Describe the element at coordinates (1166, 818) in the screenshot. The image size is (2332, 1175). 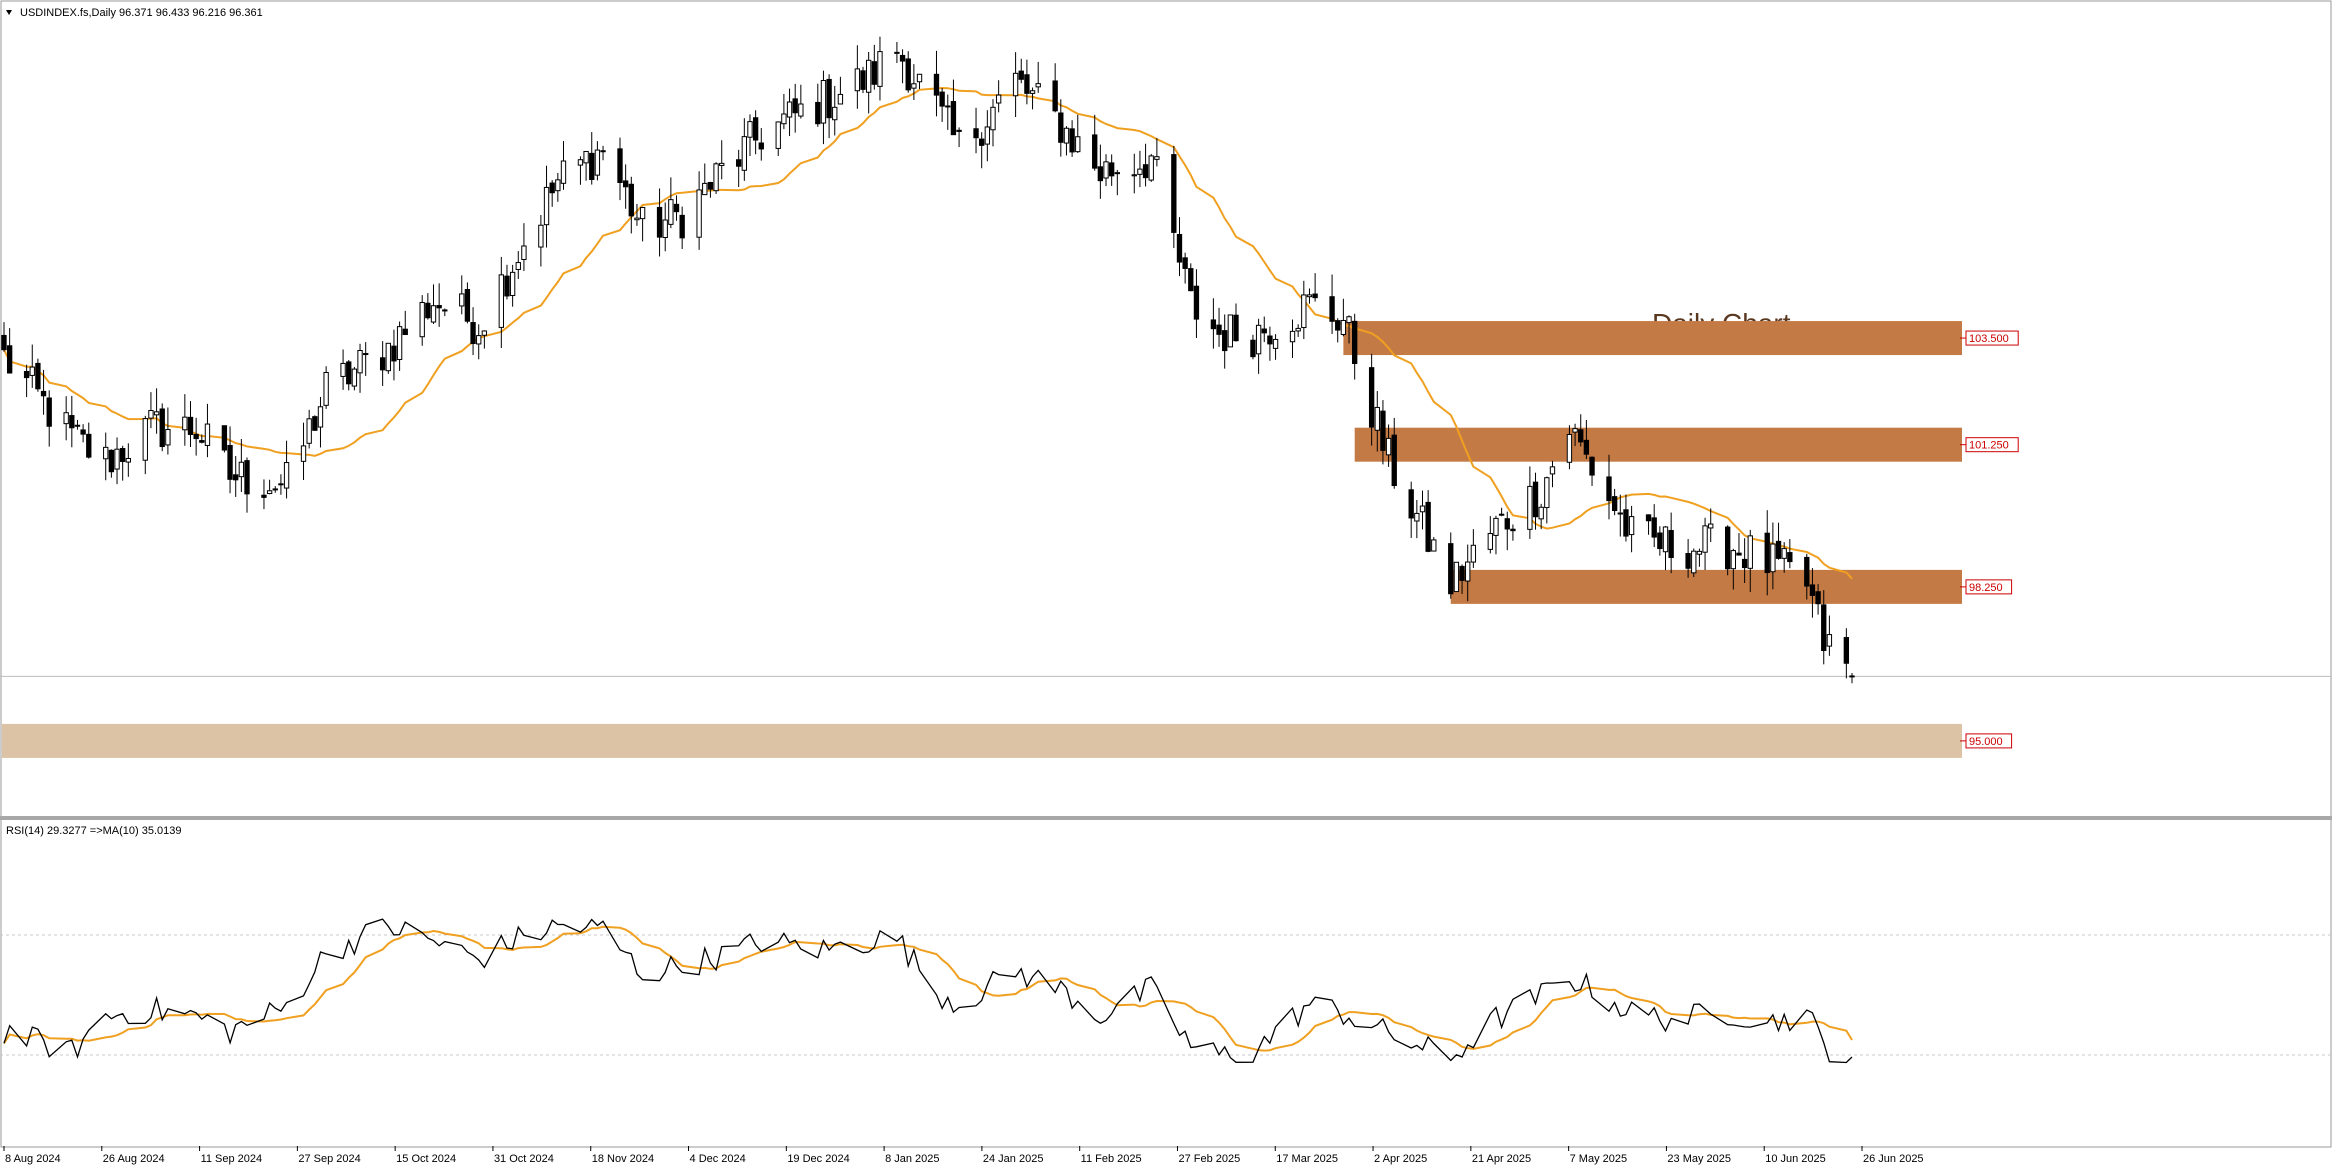
I see `pane-separator` at that location.